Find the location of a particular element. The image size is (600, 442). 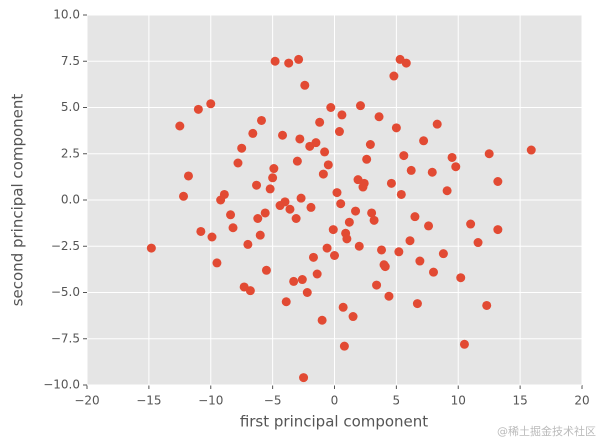

x-tick-label: 0 is located at coordinates (335, 401).